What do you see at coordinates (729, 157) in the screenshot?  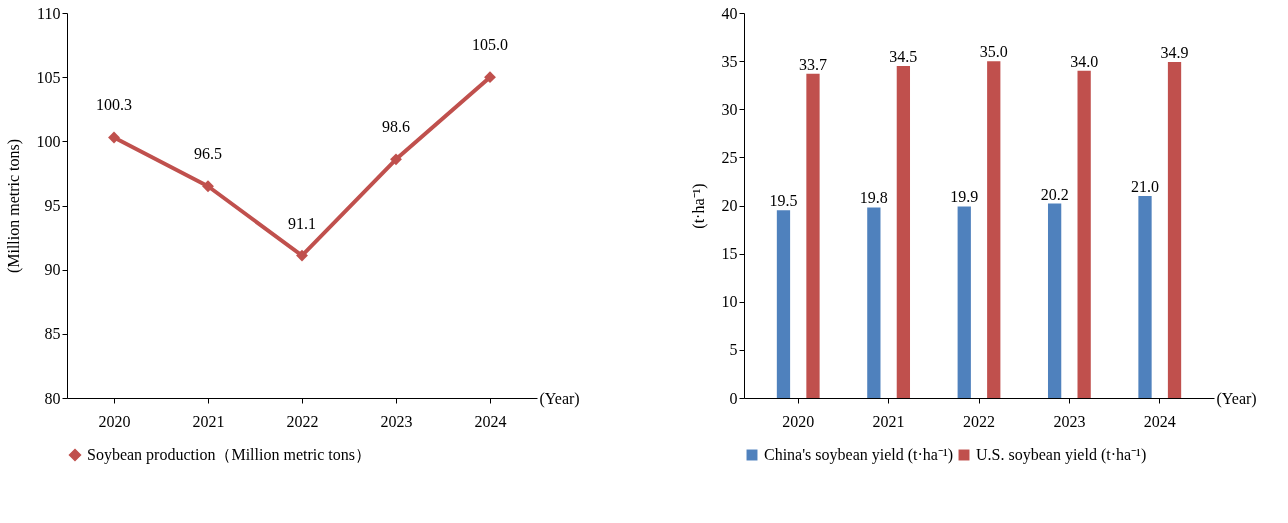 I see `y-tick-label: 25` at bounding box center [729, 157].